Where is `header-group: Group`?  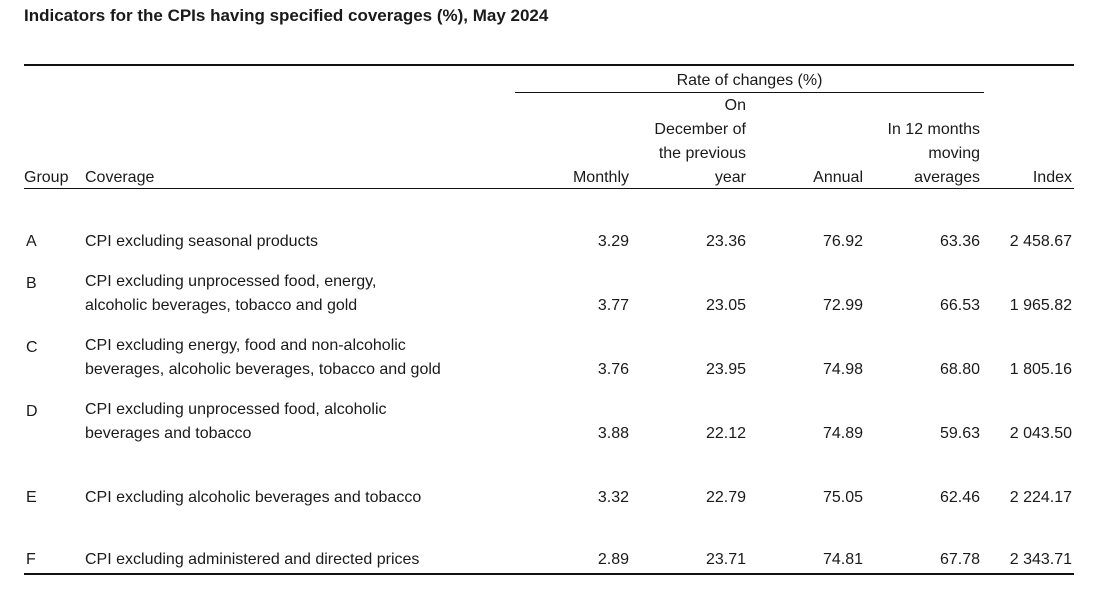
header-group: Group is located at coordinates (46, 177).